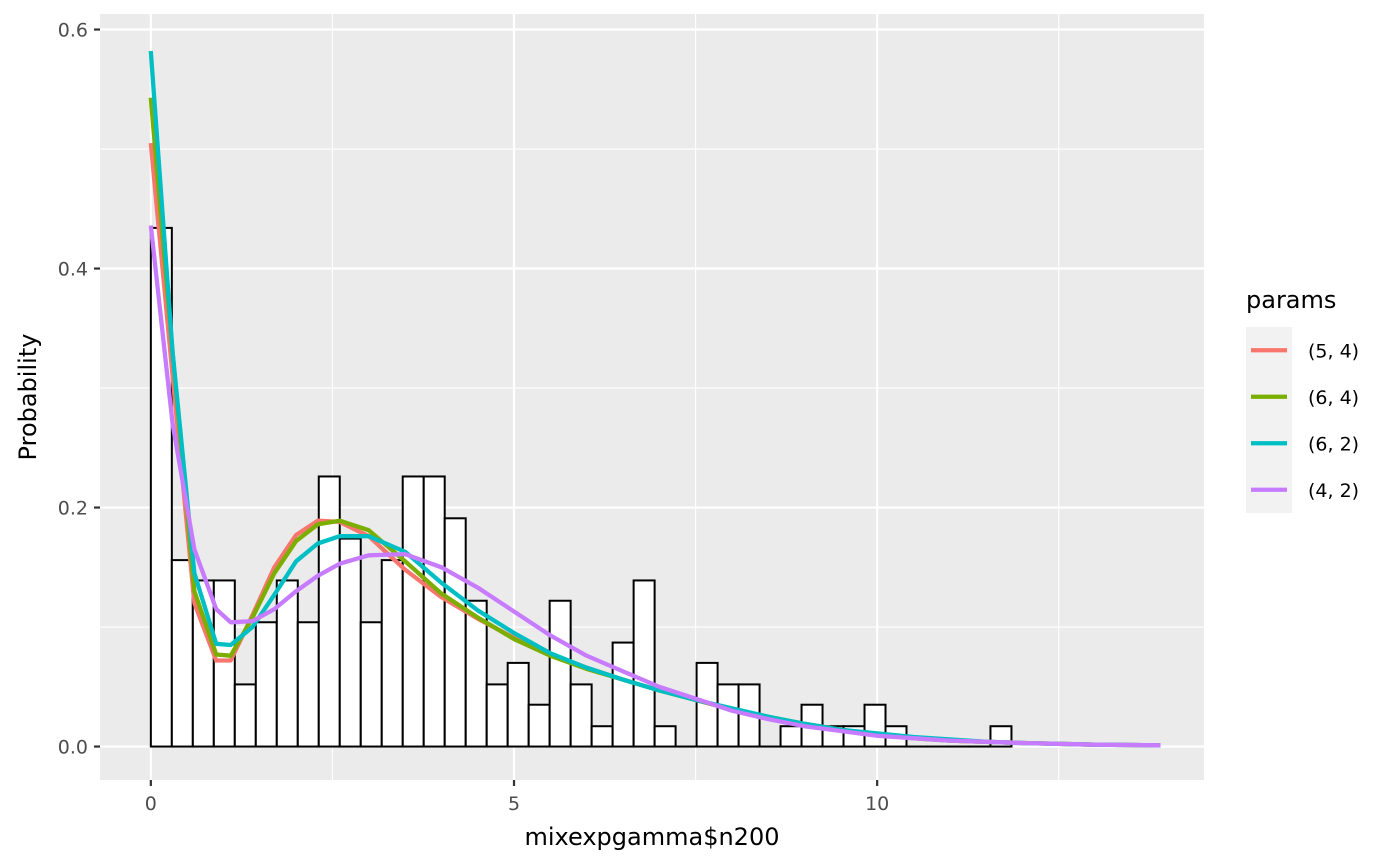  Describe the element at coordinates (652, 837) in the screenshot. I see `x-axis-title: mixexpgamma$n200` at that location.